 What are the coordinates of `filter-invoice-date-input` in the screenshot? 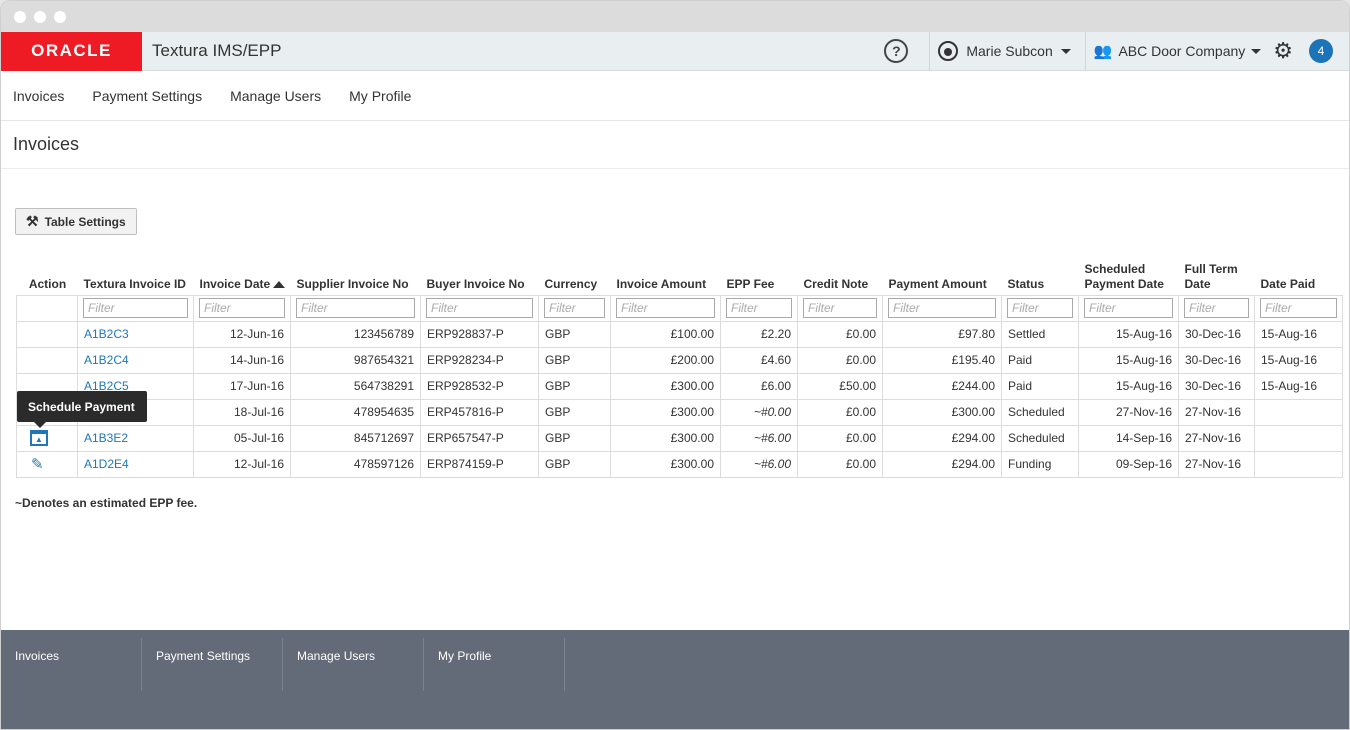 It's located at (242, 308).